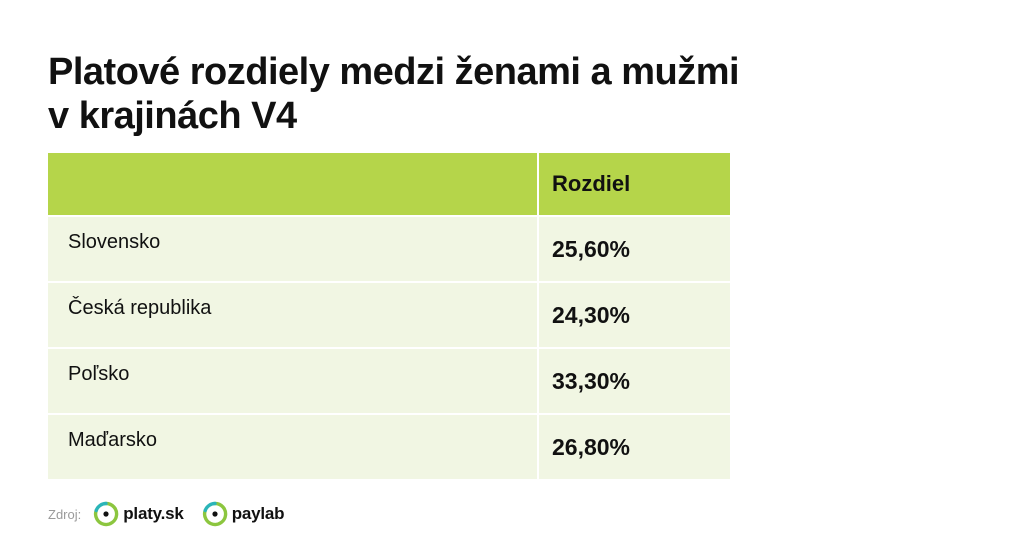  Describe the element at coordinates (634, 249) in the screenshot. I see `difference-cell: 25,60%` at that location.